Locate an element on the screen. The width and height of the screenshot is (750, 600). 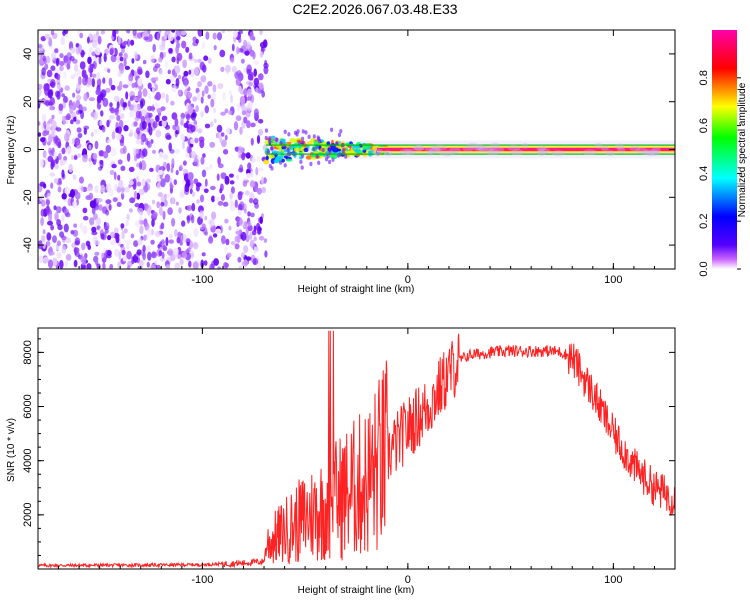
snr-x-tick-label: -100 is located at coordinates (202, 580).